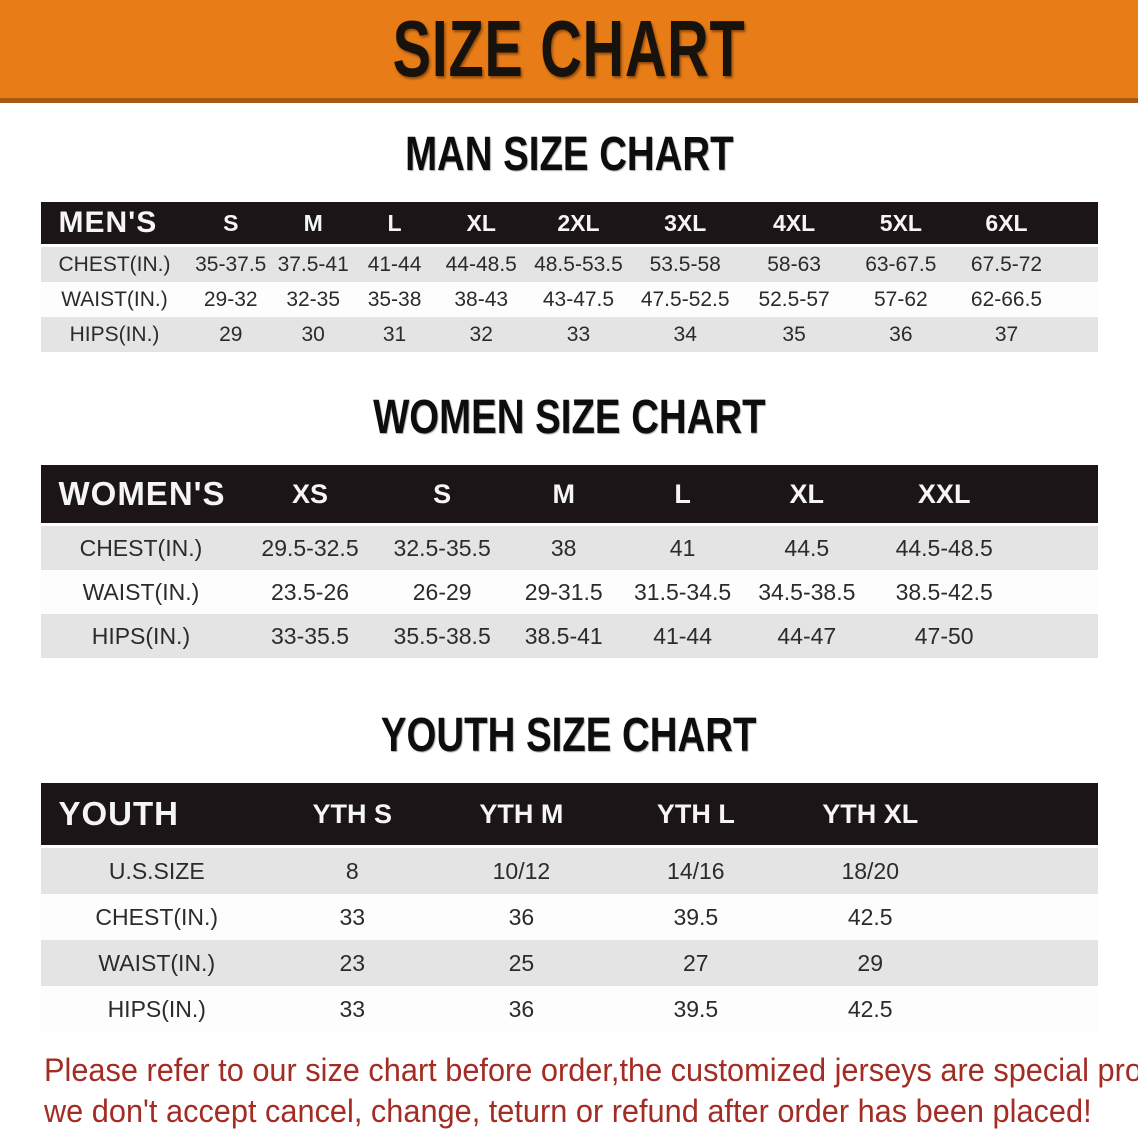 This screenshot has width=1138, height=1132. What do you see at coordinates (685, 334) in the screenshot?
I see `size-value: 34` at bounding box center [685, 334].